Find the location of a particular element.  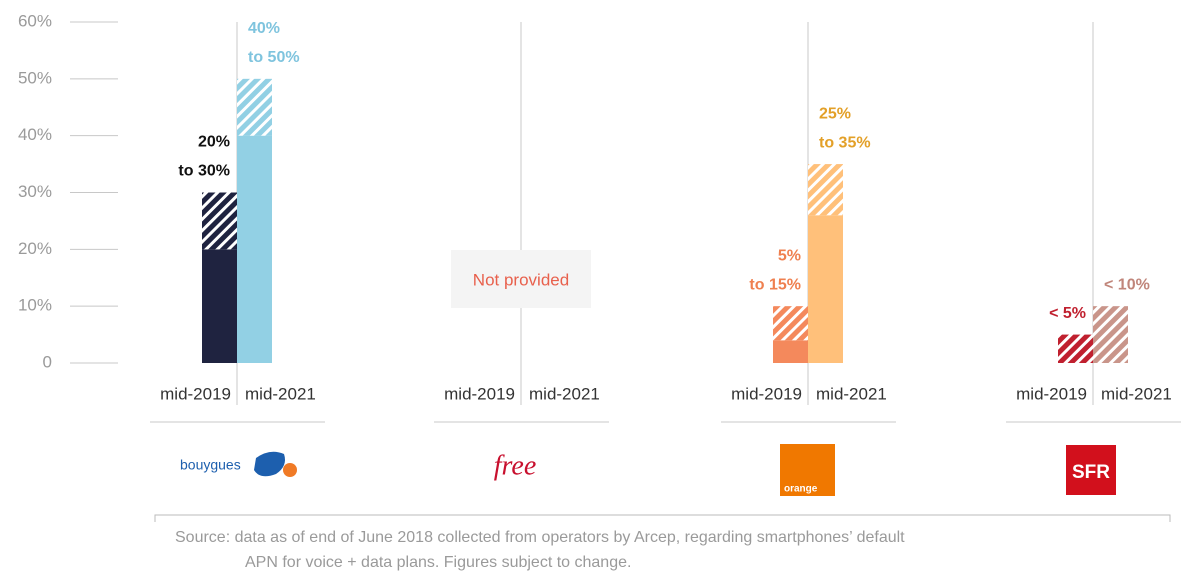

value-label: 20% is located at coordinates (214, 142).